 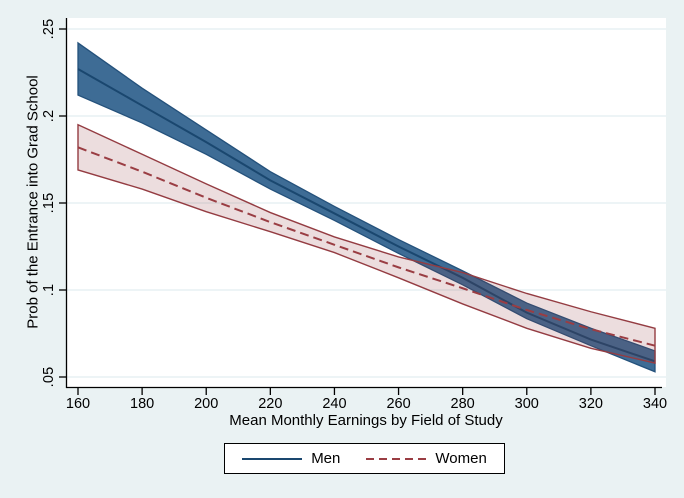 I want to click on legend: Men Women, so click(x=364, y=458).